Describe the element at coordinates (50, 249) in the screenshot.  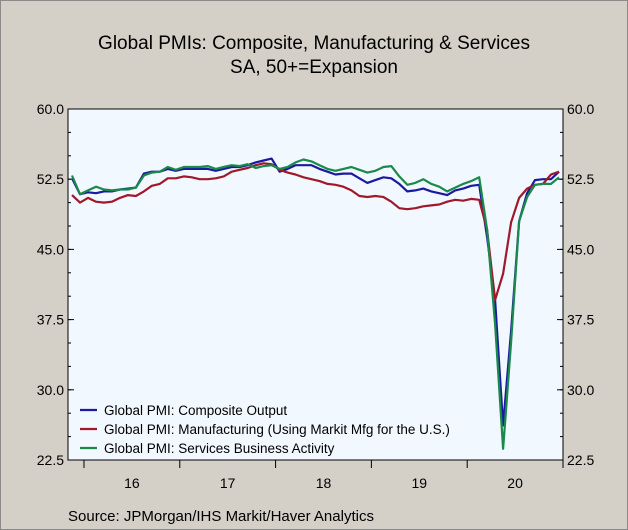
I see `y-tick-label-left: 45.0` at that location.